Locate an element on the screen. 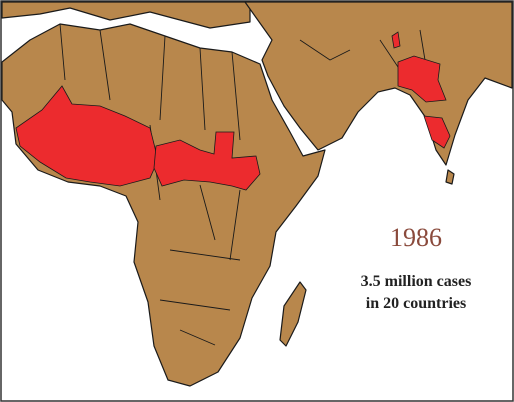 The width and height of the screenshot is (514, 402). affected-south-india is located at coordinates (437, 132).